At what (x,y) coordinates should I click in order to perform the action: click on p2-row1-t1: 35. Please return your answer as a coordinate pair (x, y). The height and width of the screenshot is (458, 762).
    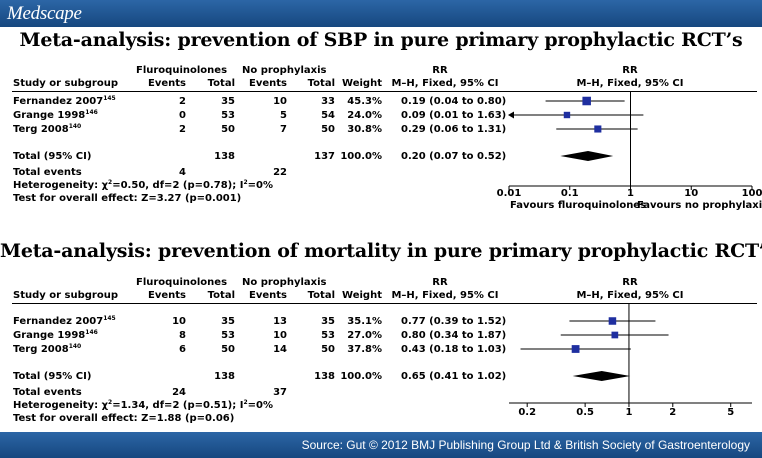
    Looking at the image, I should click on (228, 321).